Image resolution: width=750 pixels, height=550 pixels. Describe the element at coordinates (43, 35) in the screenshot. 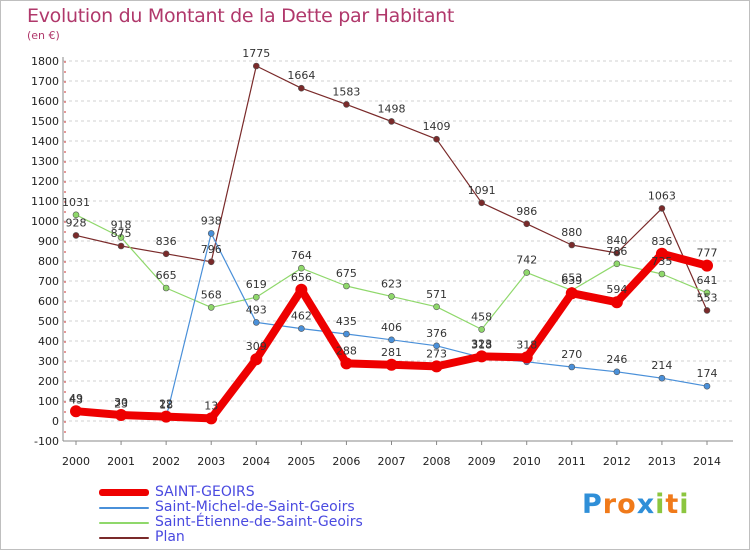

I see `chart-unit: (en €)` at that location.